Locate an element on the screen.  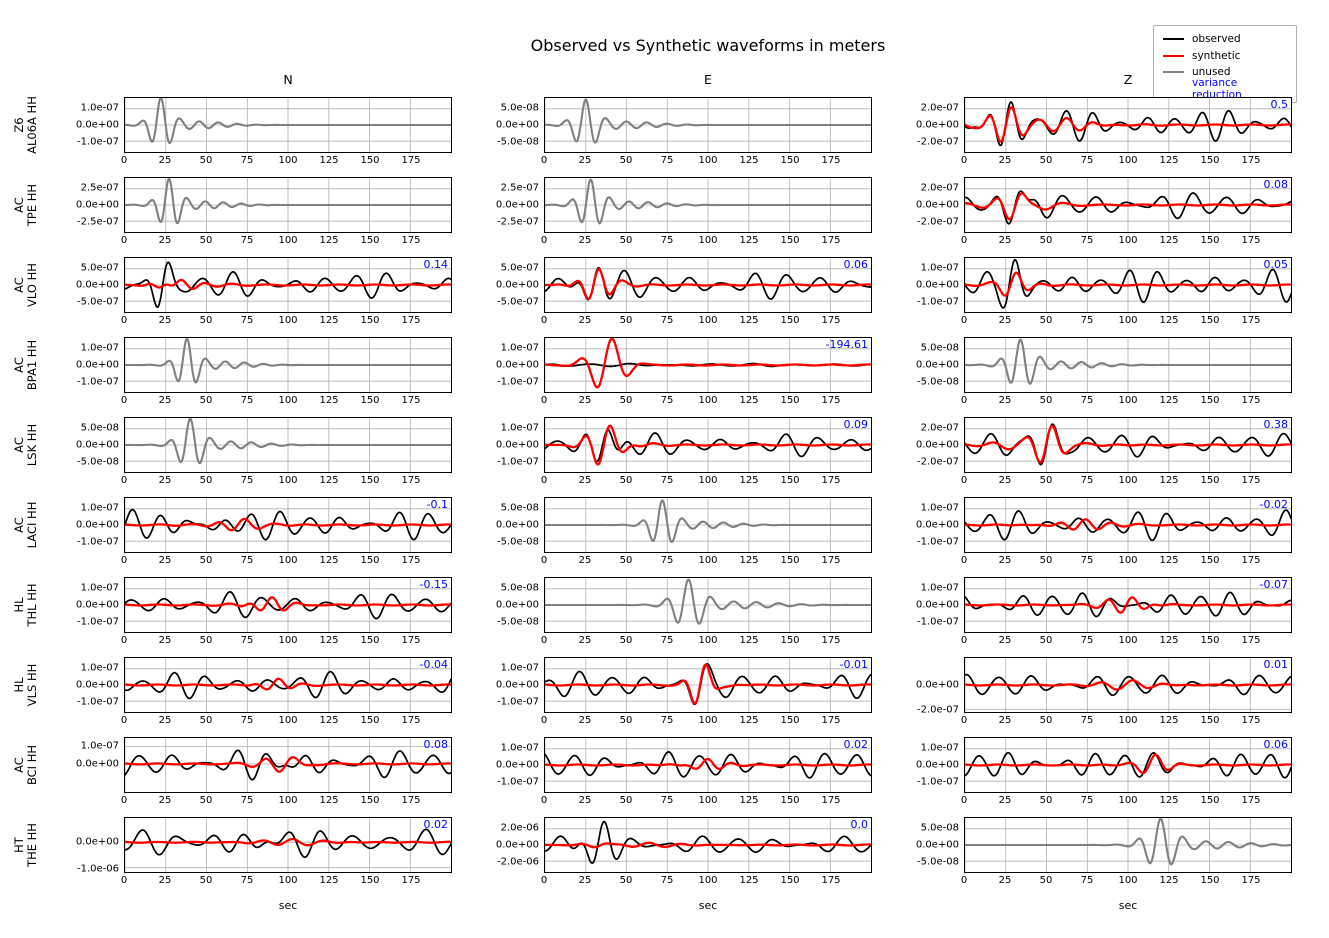
legend-item-variance-reduction: variance reduction is located at coordinates (1225, 89).